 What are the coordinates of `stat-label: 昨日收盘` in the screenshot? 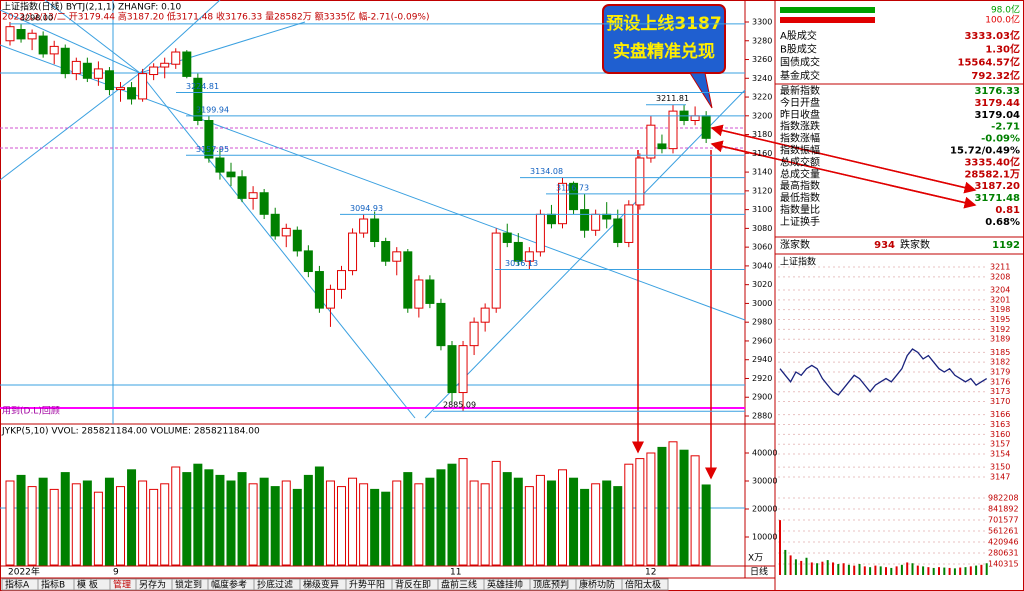 It's located at (800, 114).